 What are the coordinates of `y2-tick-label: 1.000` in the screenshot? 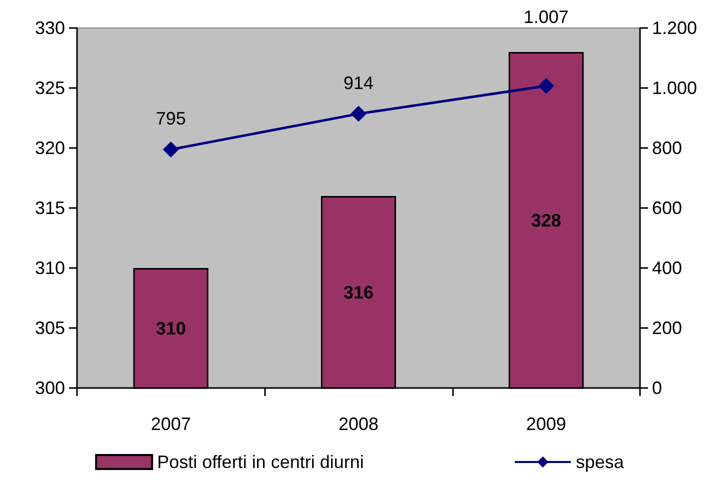 It's located at (675, 88).